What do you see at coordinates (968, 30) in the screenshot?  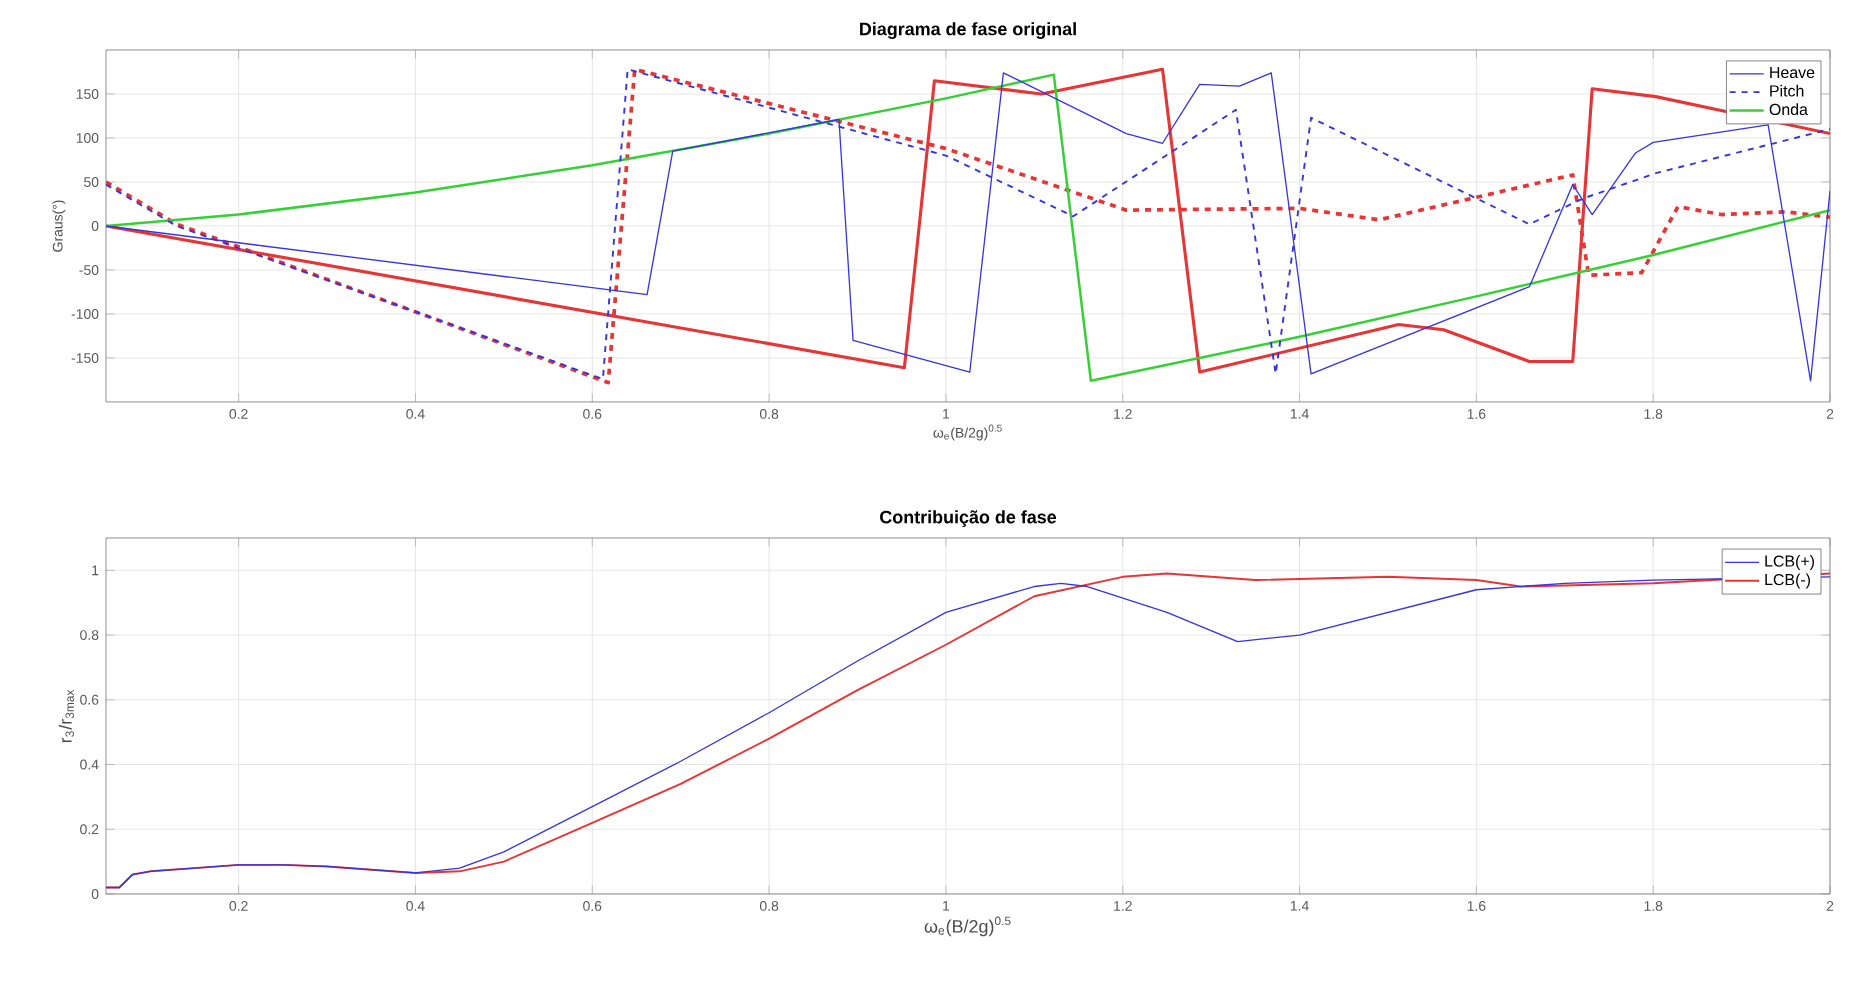 I see `chart-title: Diagrama de fase original` at bounding box center [968, 30].